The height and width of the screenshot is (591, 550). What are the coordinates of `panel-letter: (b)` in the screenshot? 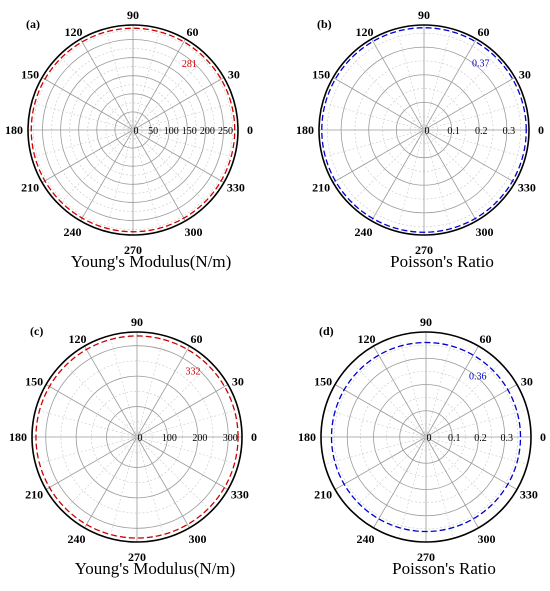 It's located at (324, 24).